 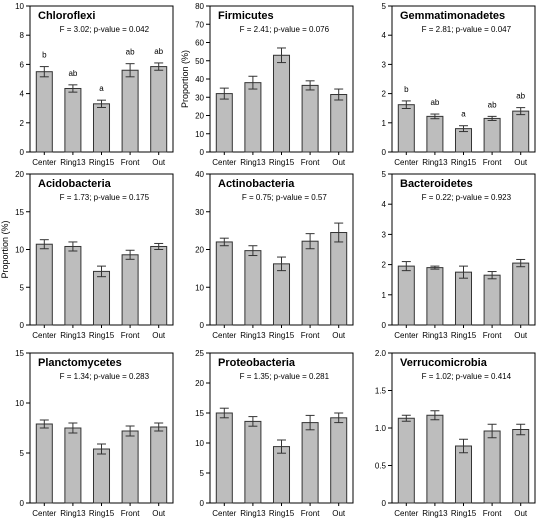 What do you see at coordinates (381, 353) in the screenshot?
I see `y-tick-label: 2.0` at bounding box center [381, 353].